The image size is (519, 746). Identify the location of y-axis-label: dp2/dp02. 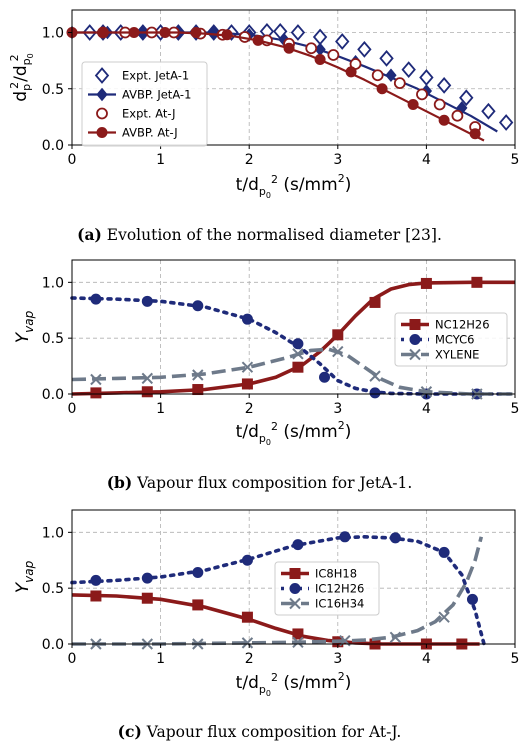
(21, 77).